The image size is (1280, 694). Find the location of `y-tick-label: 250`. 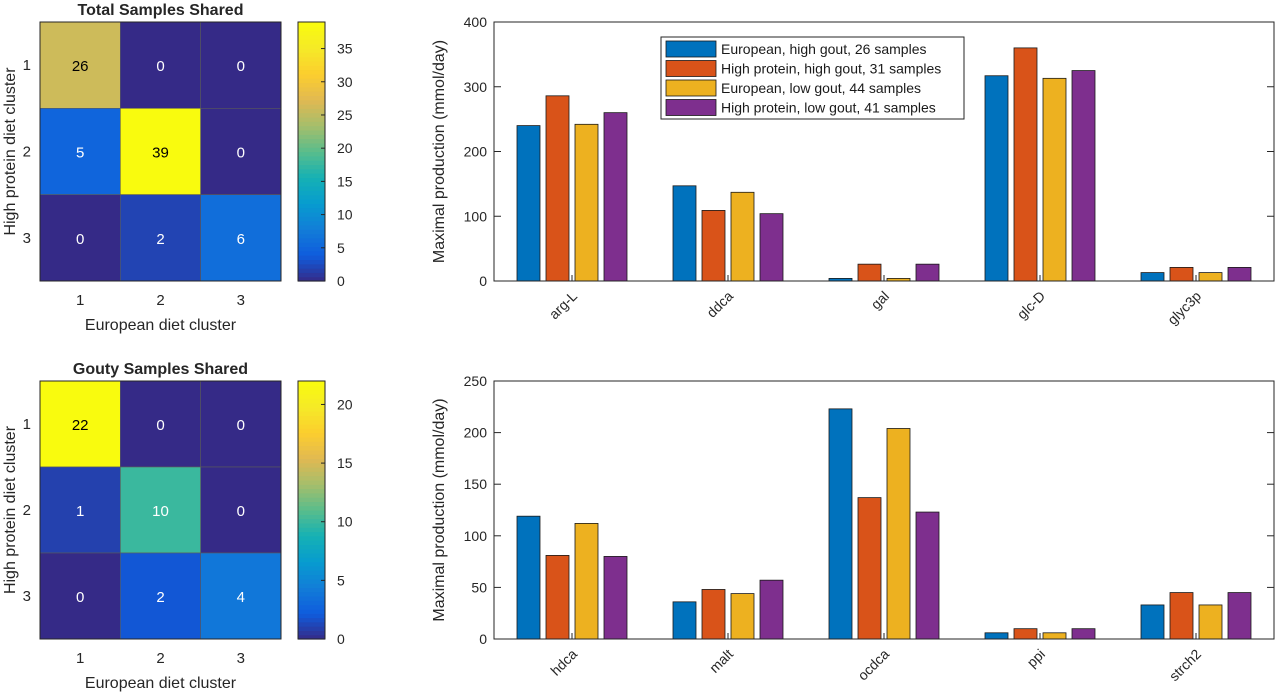

y-tick-label: 250 is located at coordinates (476, 381).